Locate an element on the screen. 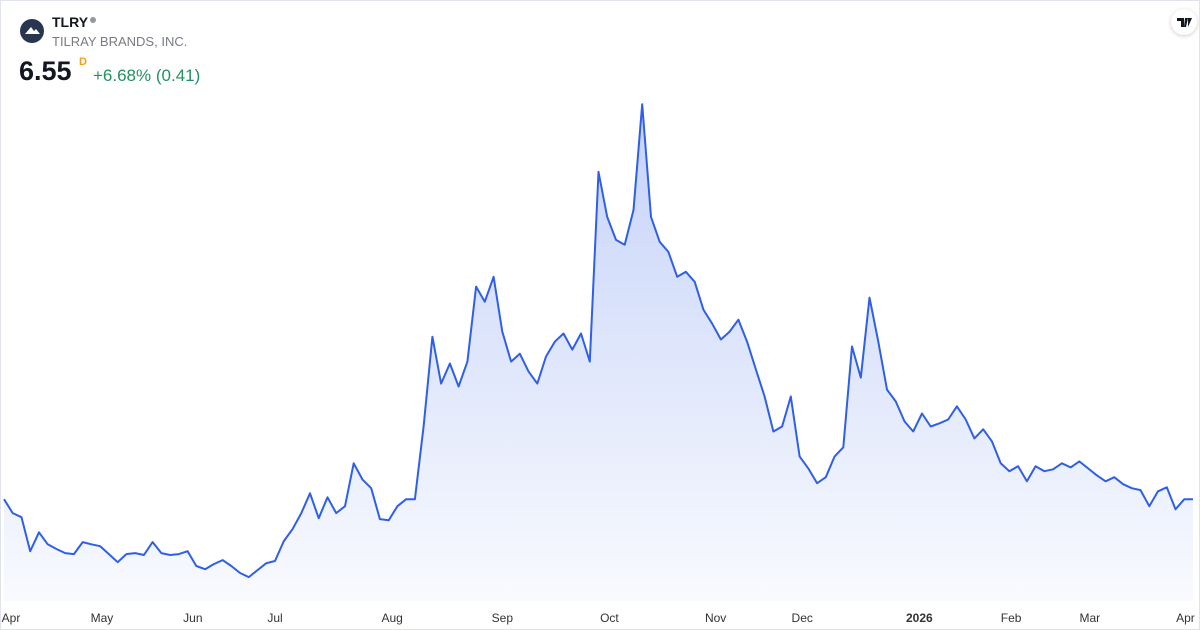  company-name: TILRAY BRANDS, INC. is located at coordinates (120, 41).